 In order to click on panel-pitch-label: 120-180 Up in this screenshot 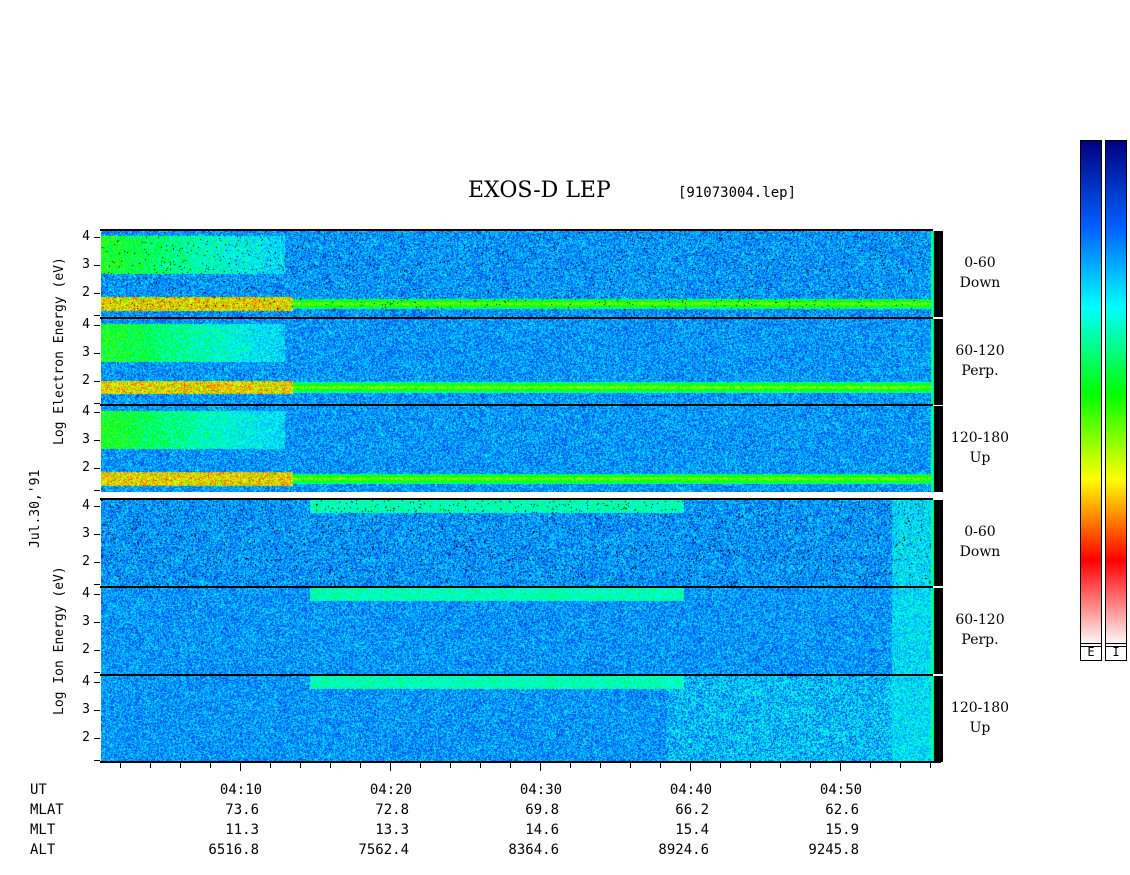, I will do `click(980, 448)`.